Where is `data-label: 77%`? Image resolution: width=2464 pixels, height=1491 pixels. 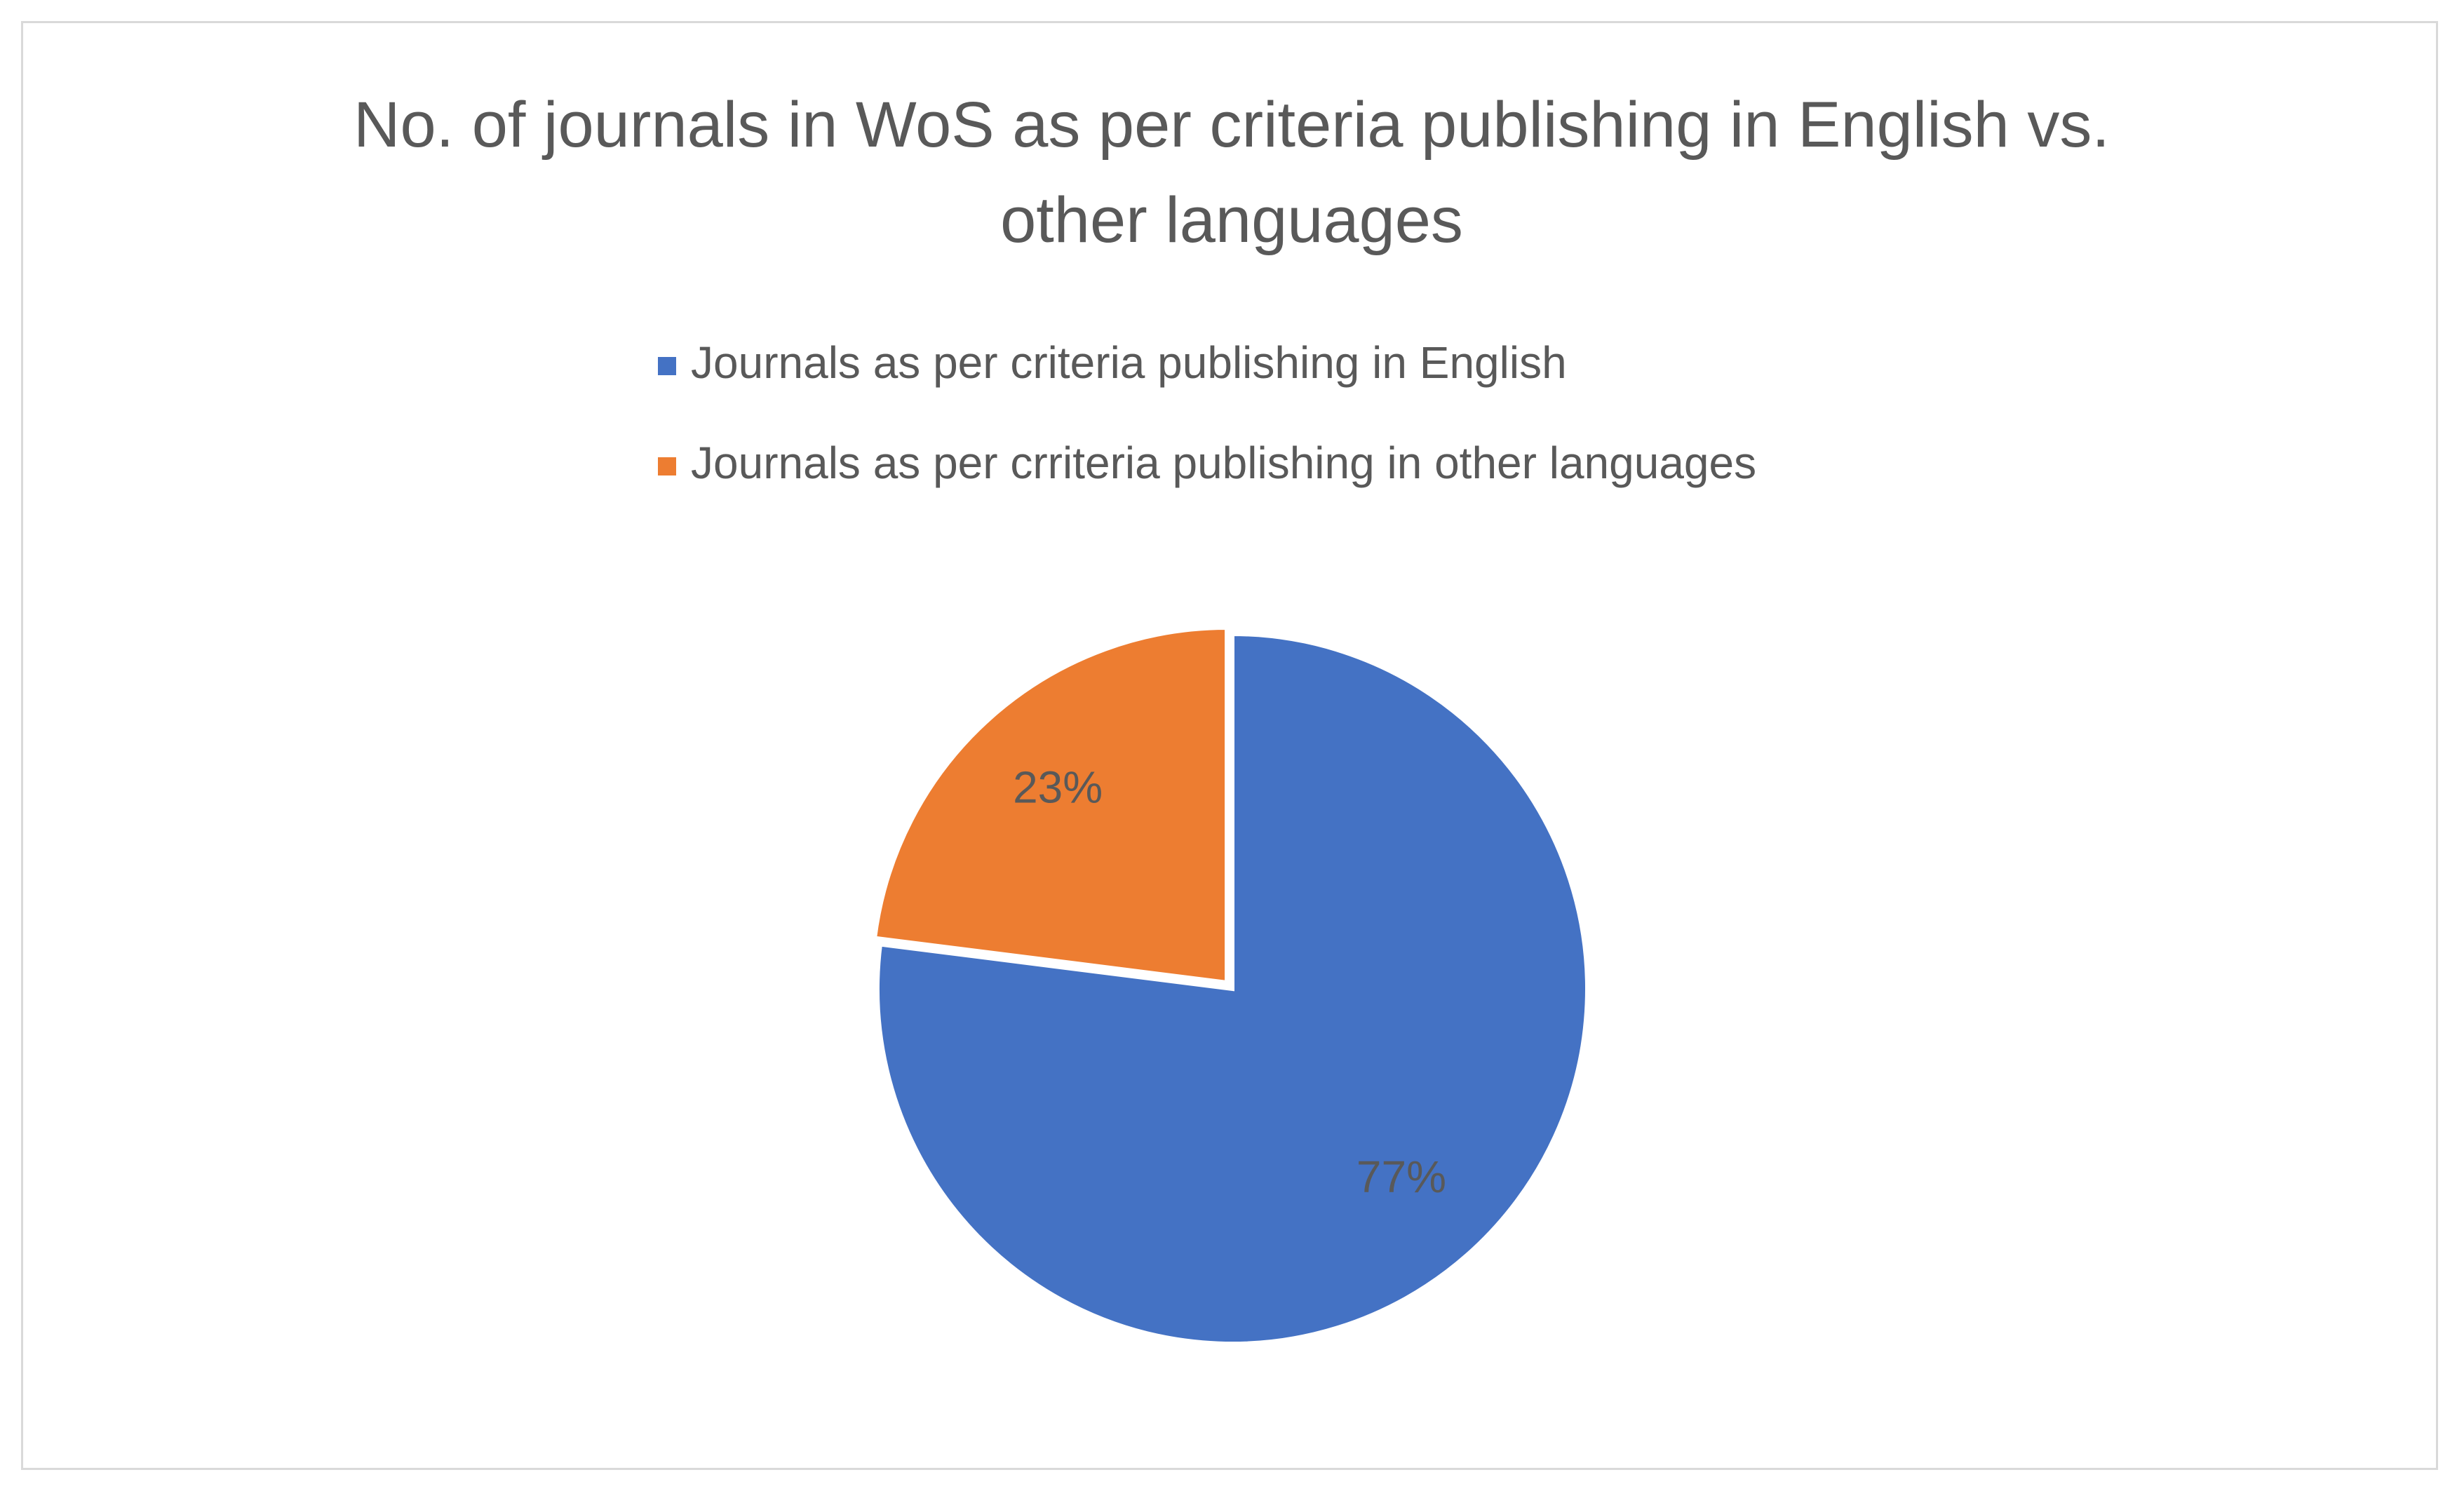 data-label: 77% is located at coordinates (1401, 1177).